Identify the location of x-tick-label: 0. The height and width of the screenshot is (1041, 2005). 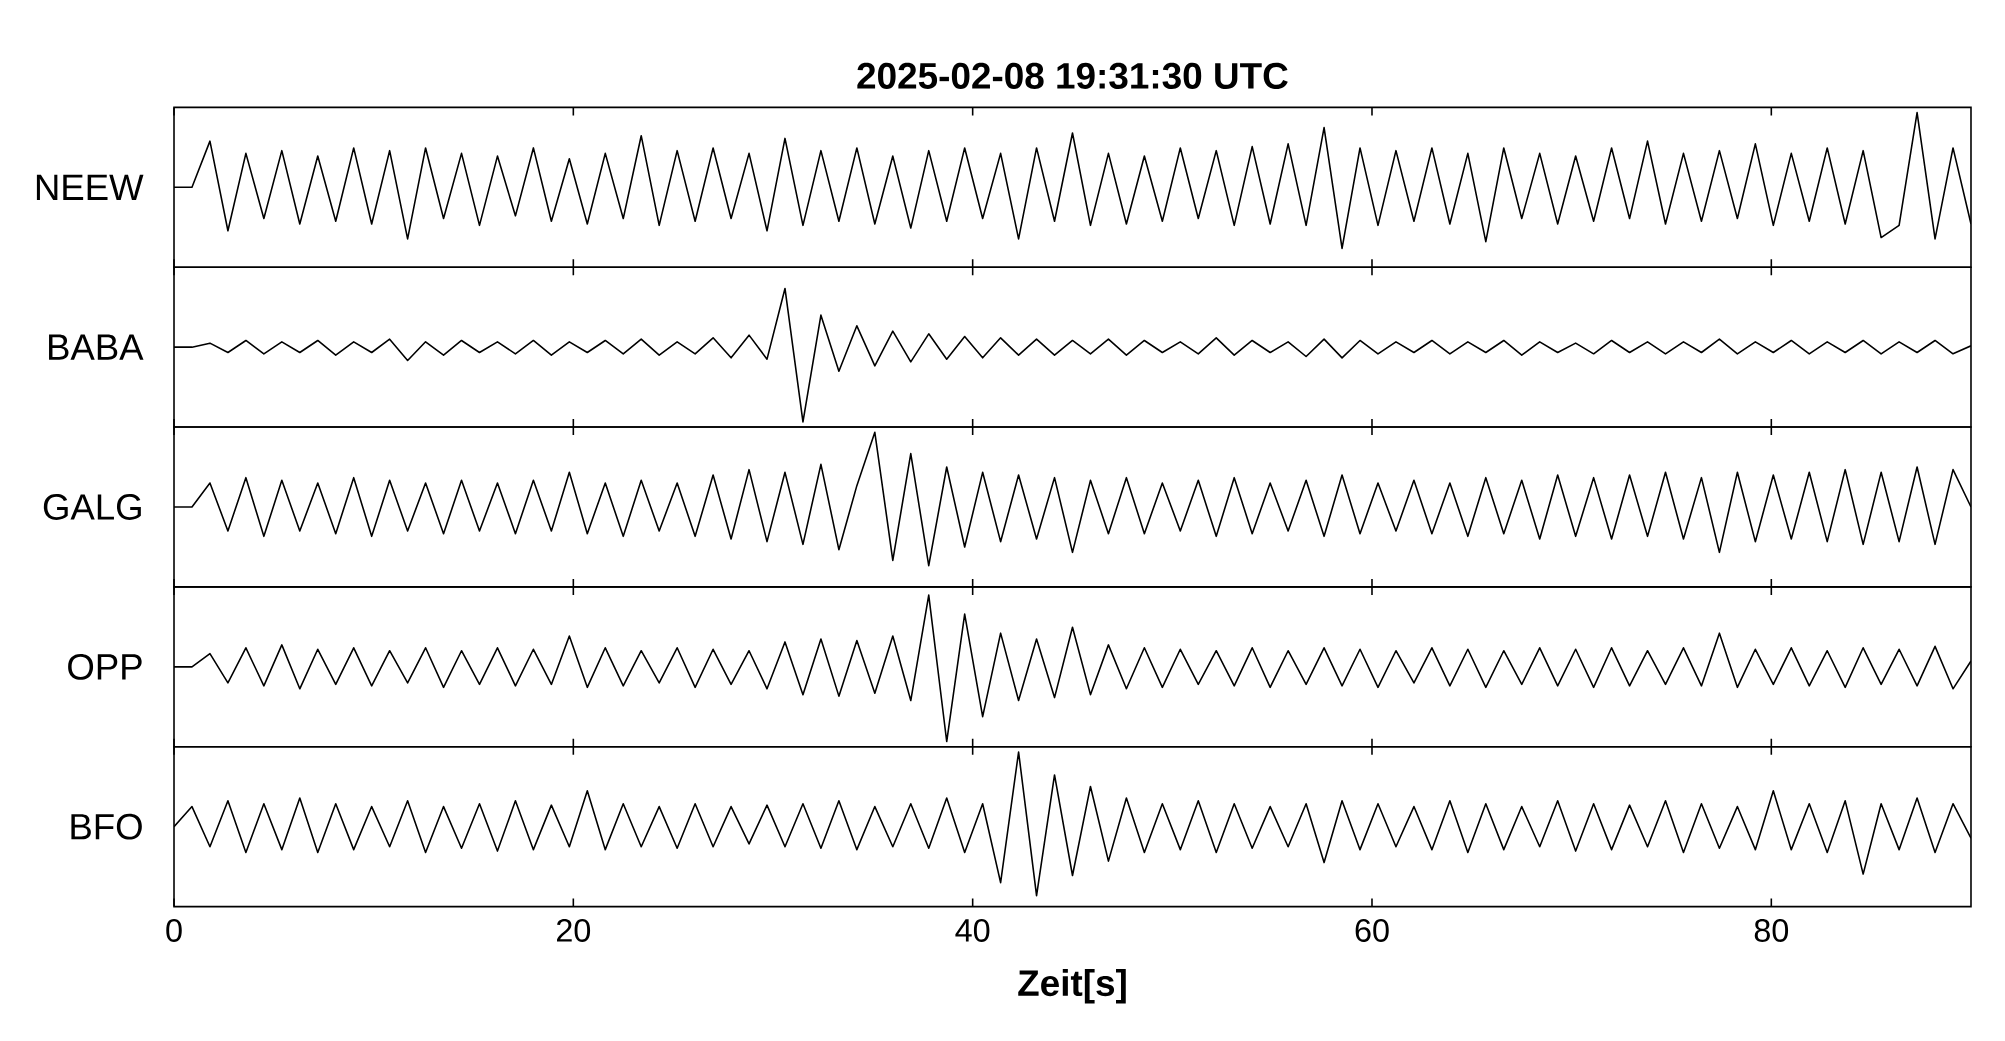
(174, 930).